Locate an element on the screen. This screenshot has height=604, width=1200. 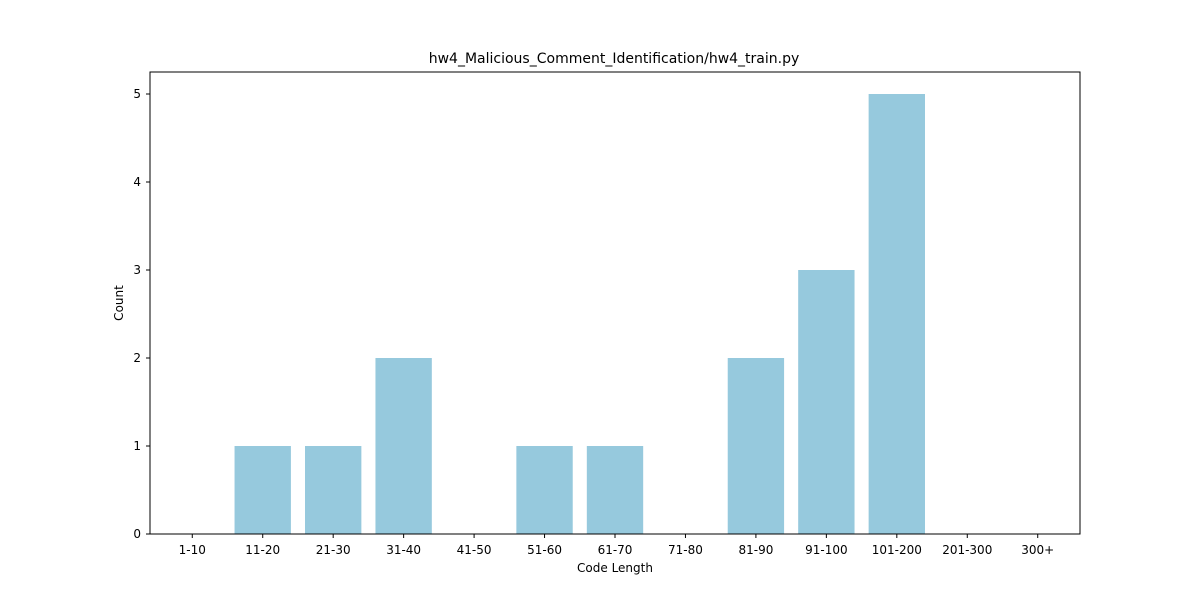
y-axis-label: Count is located at coordinates (119, 303).